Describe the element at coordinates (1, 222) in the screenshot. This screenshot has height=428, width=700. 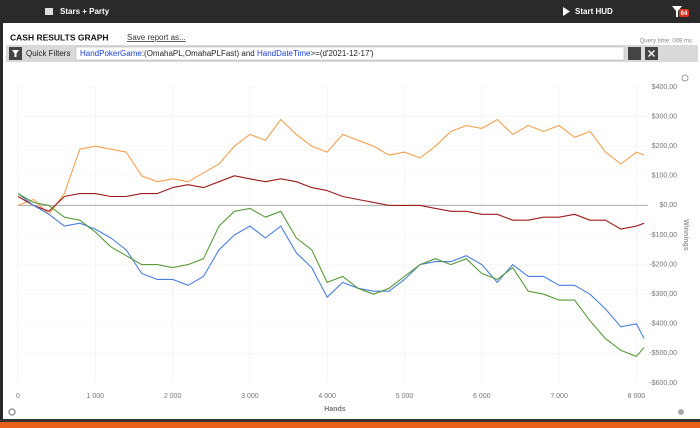
I see `left-strip` at that location.